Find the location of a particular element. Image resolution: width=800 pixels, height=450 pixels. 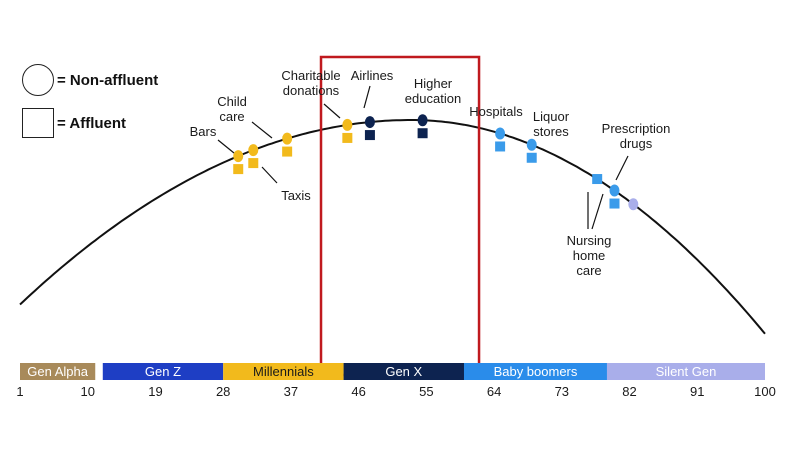

age-tick-label: 46 is located at coordinates (358, 391).